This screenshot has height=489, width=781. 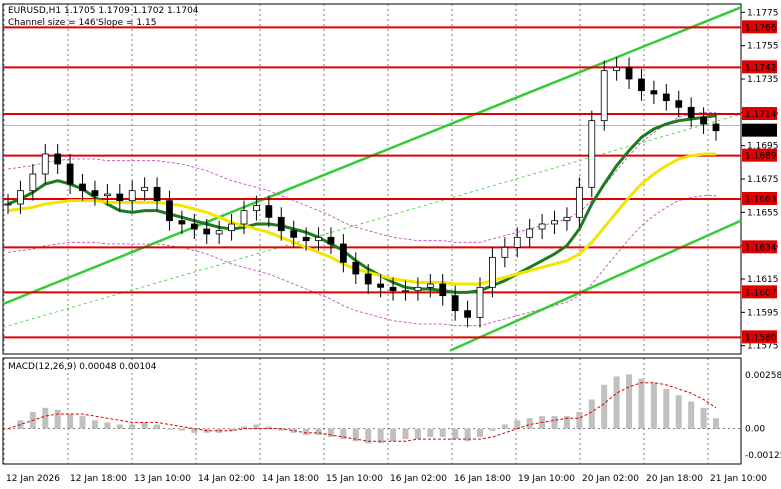 What do you see at coordinates (763, 313) in the screenshot?
I see `y-tick-label: 1.1595` at bounding box center [763, 313].